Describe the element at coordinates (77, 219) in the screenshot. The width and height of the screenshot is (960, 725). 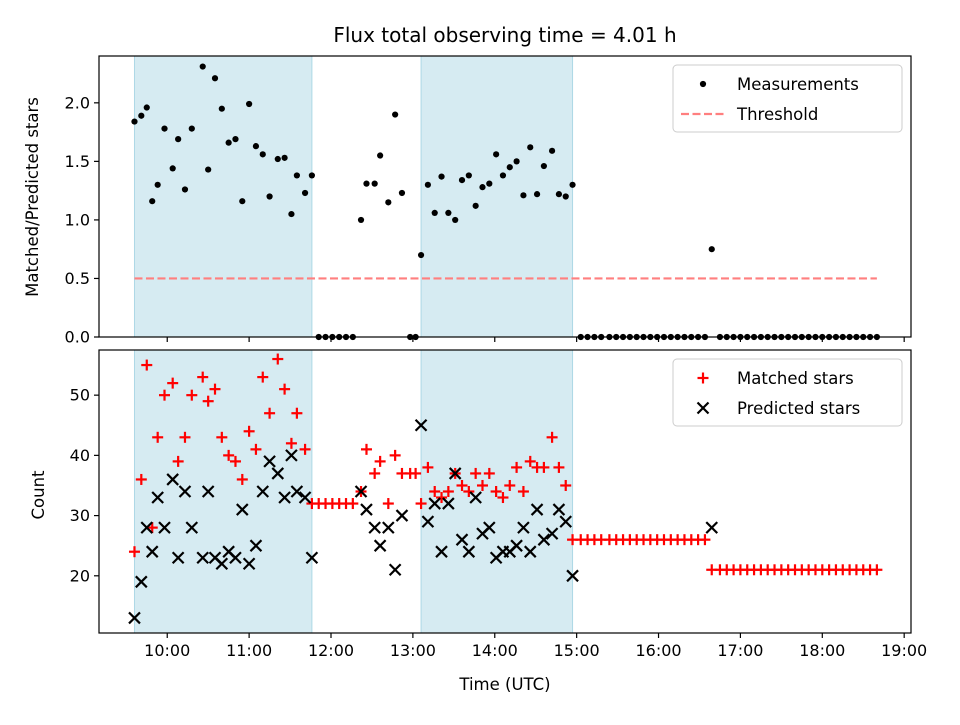
I see `y-tick-label: 1.0` at that location.